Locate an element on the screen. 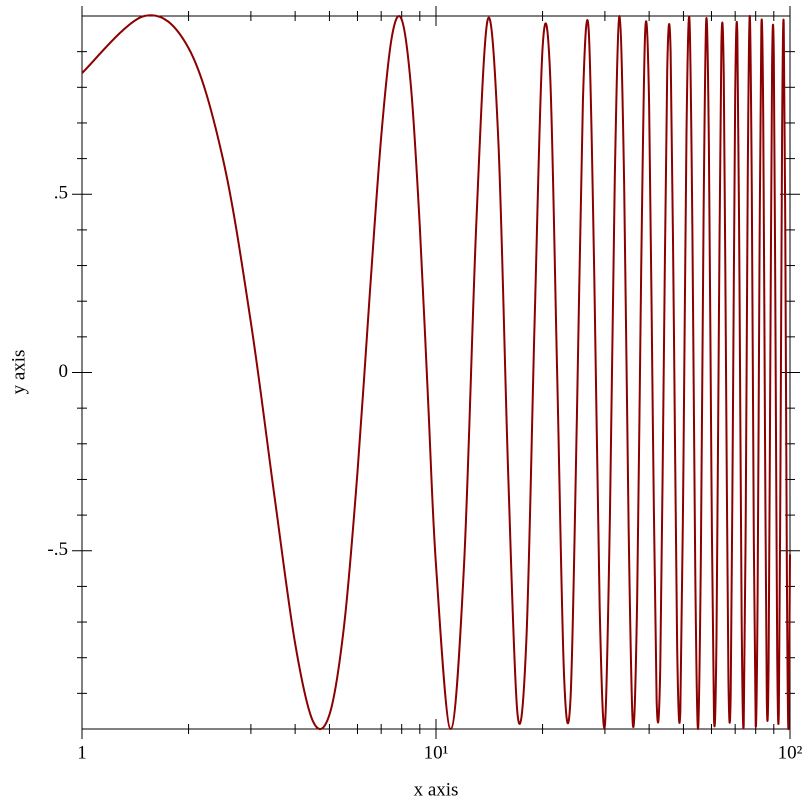  x-tick-label: 10¹ is located at coordinates (436, 752).